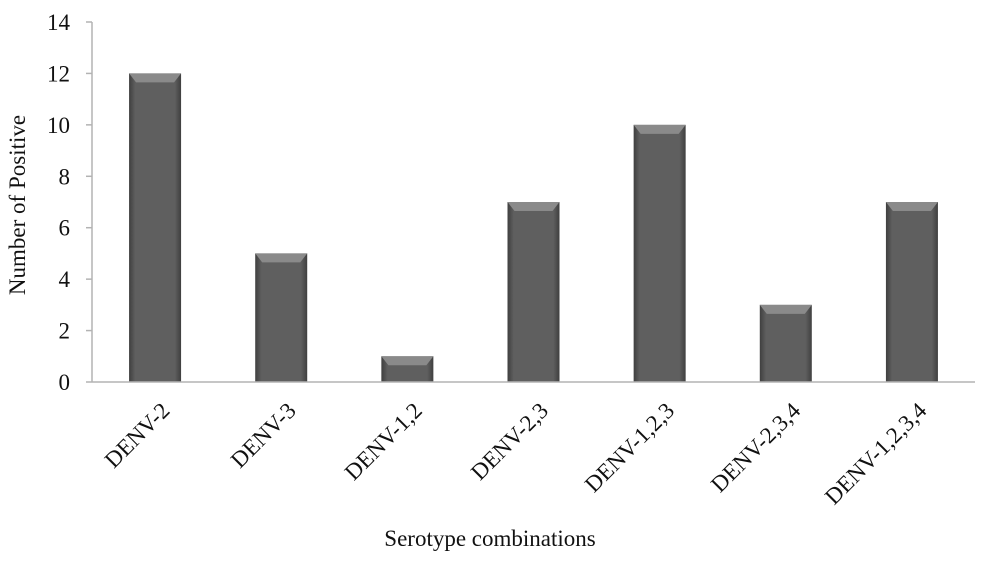  What do you see at coordinates (509, 441) in the screenshot?
I see `x-tick-label: DENV-2,3` at bounding box center [509, 441].